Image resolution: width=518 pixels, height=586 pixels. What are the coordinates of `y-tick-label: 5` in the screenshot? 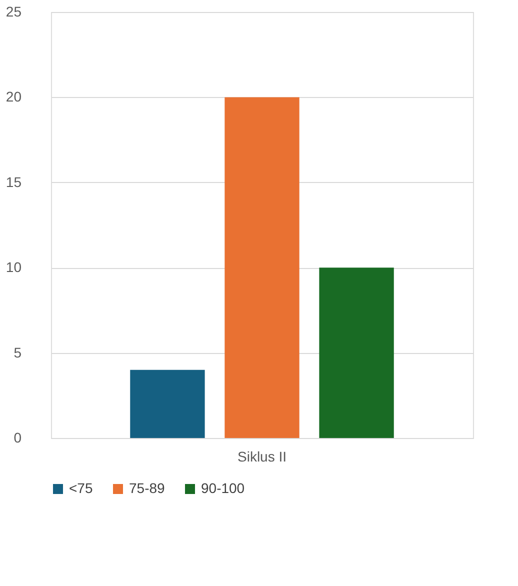 It's located at (18, 352).